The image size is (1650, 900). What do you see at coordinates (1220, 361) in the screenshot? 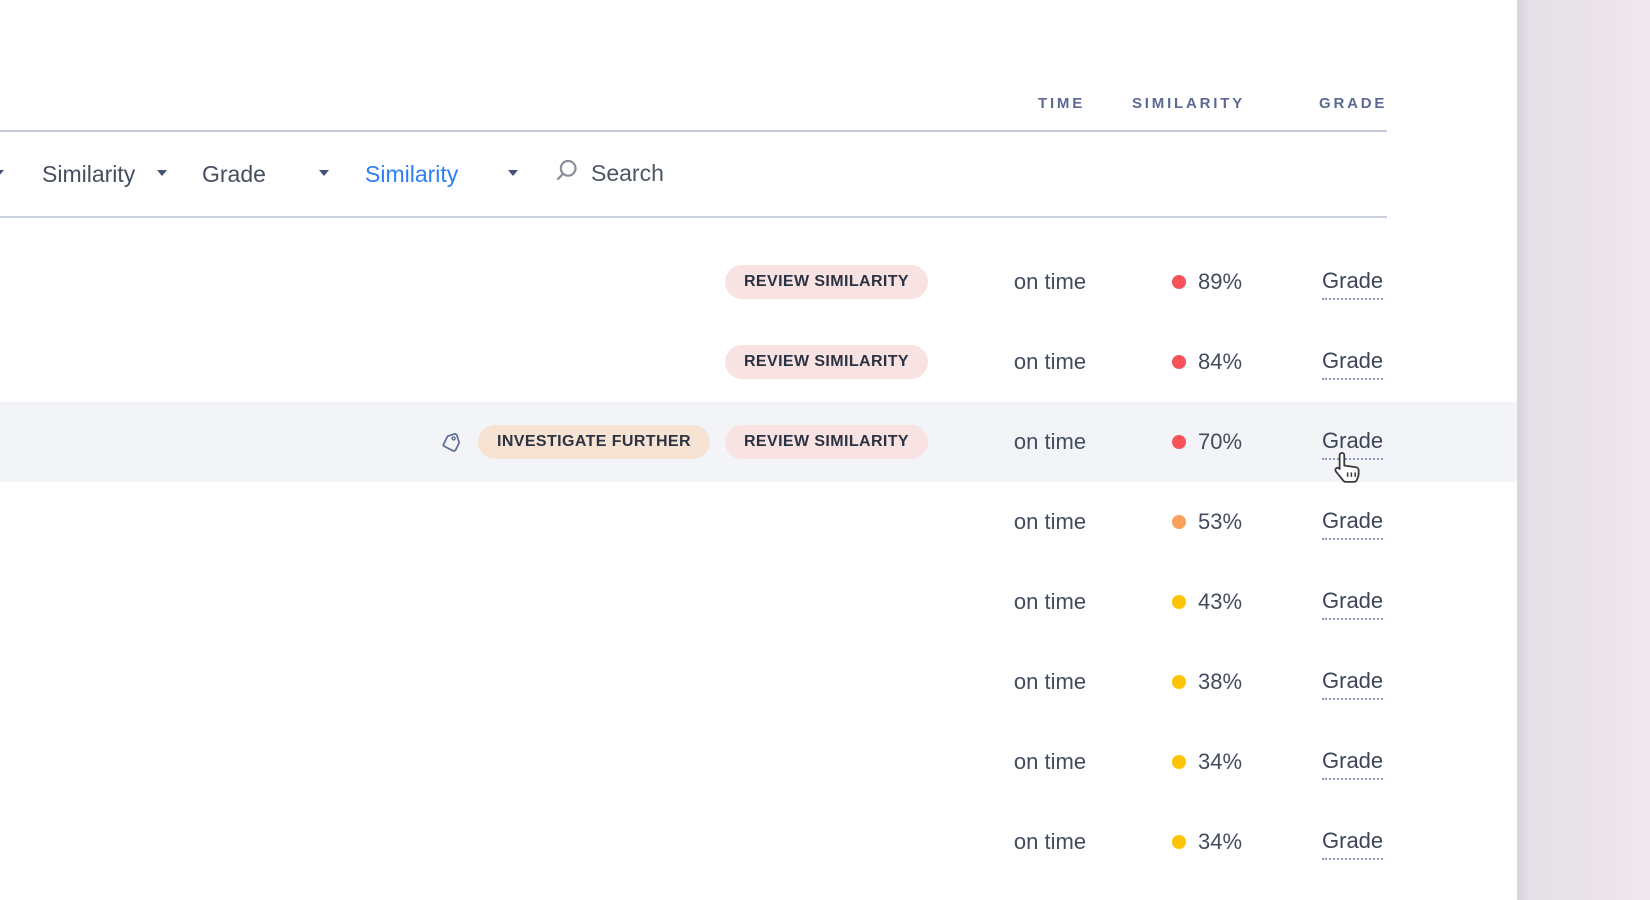
I see `similarity-percent: 84%` at bounding box center [1220, 361].